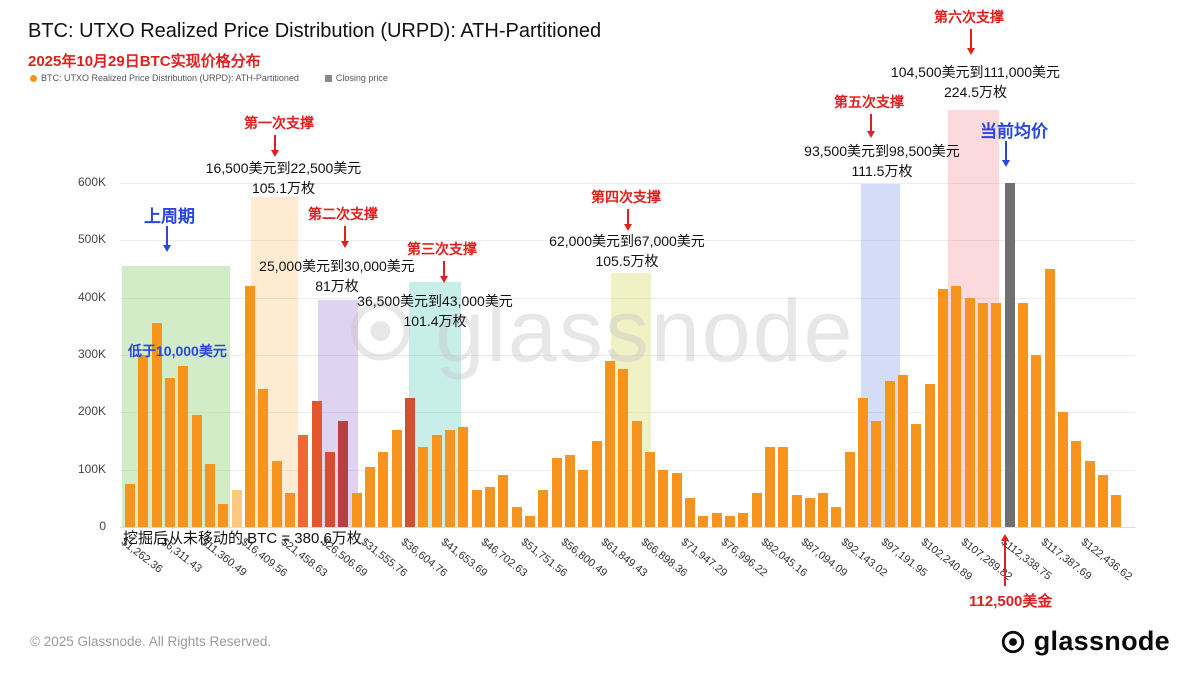 Image resolution: width=1200 pixels, height=675 pixels. I want to click on support-4-band, so click(631, 400).